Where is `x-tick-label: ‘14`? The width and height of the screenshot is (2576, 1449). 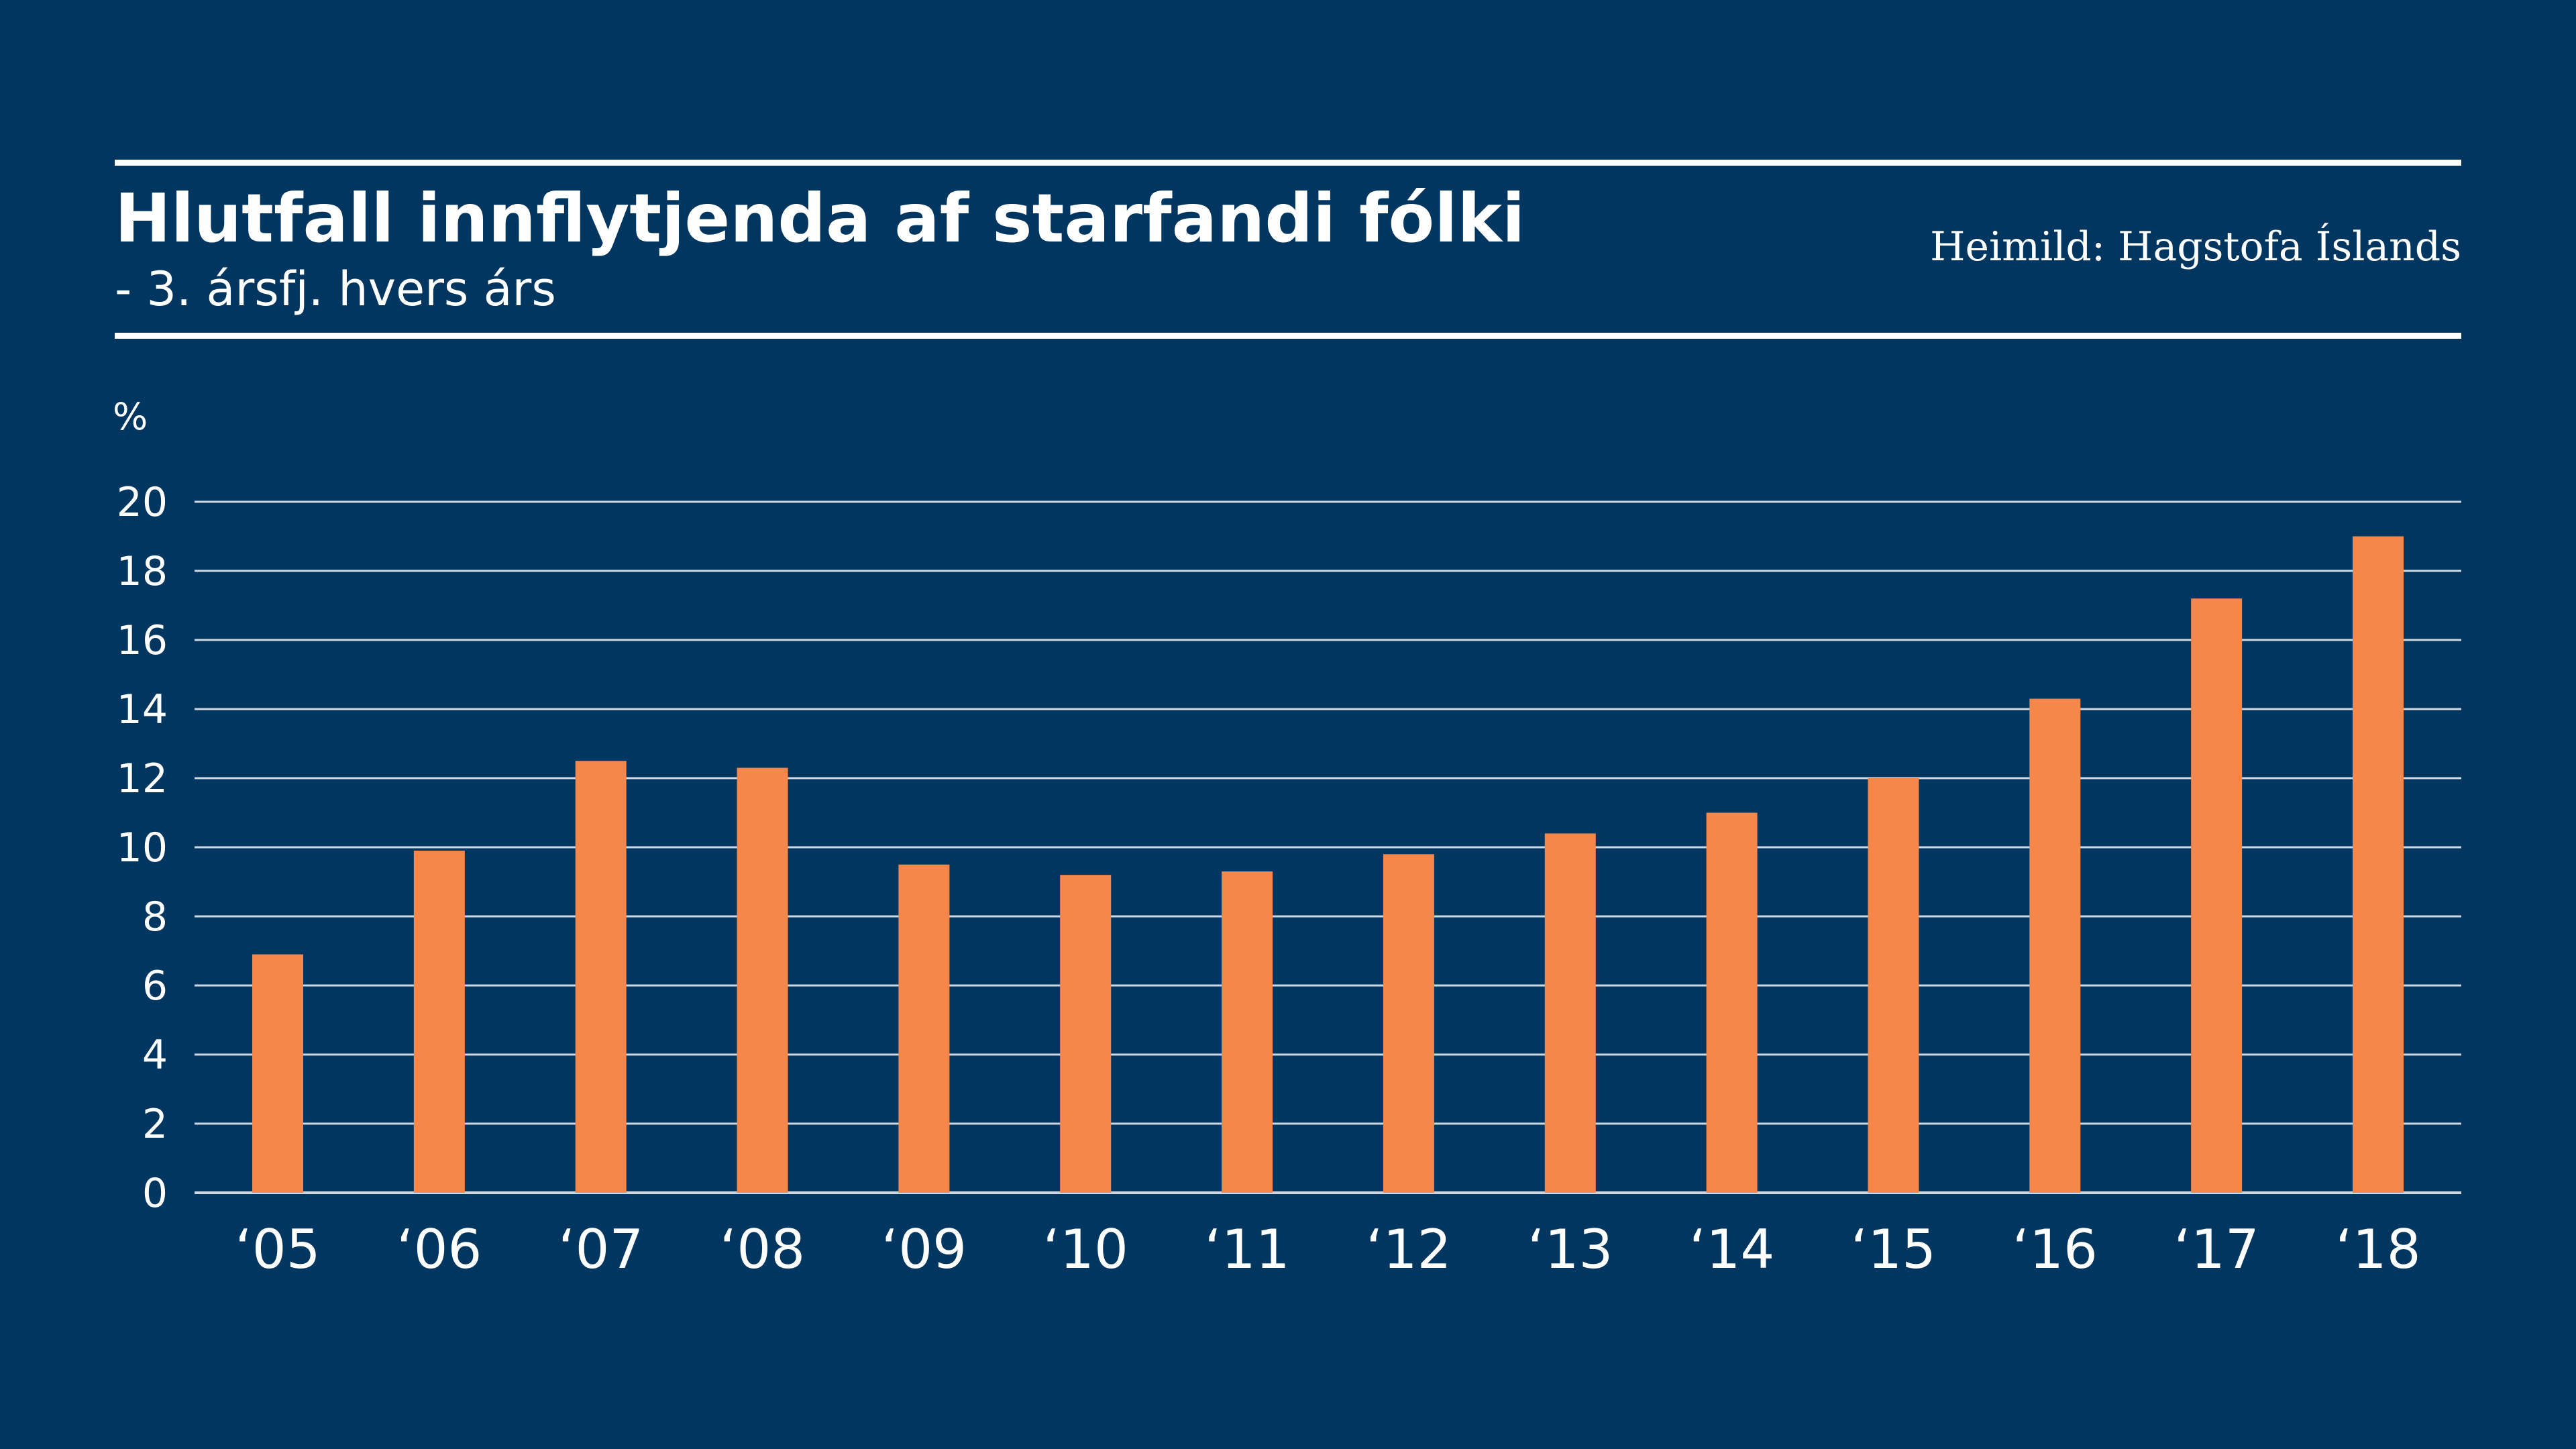 x-tick-label: ‘14 is located at coordinates (1731, 1249).